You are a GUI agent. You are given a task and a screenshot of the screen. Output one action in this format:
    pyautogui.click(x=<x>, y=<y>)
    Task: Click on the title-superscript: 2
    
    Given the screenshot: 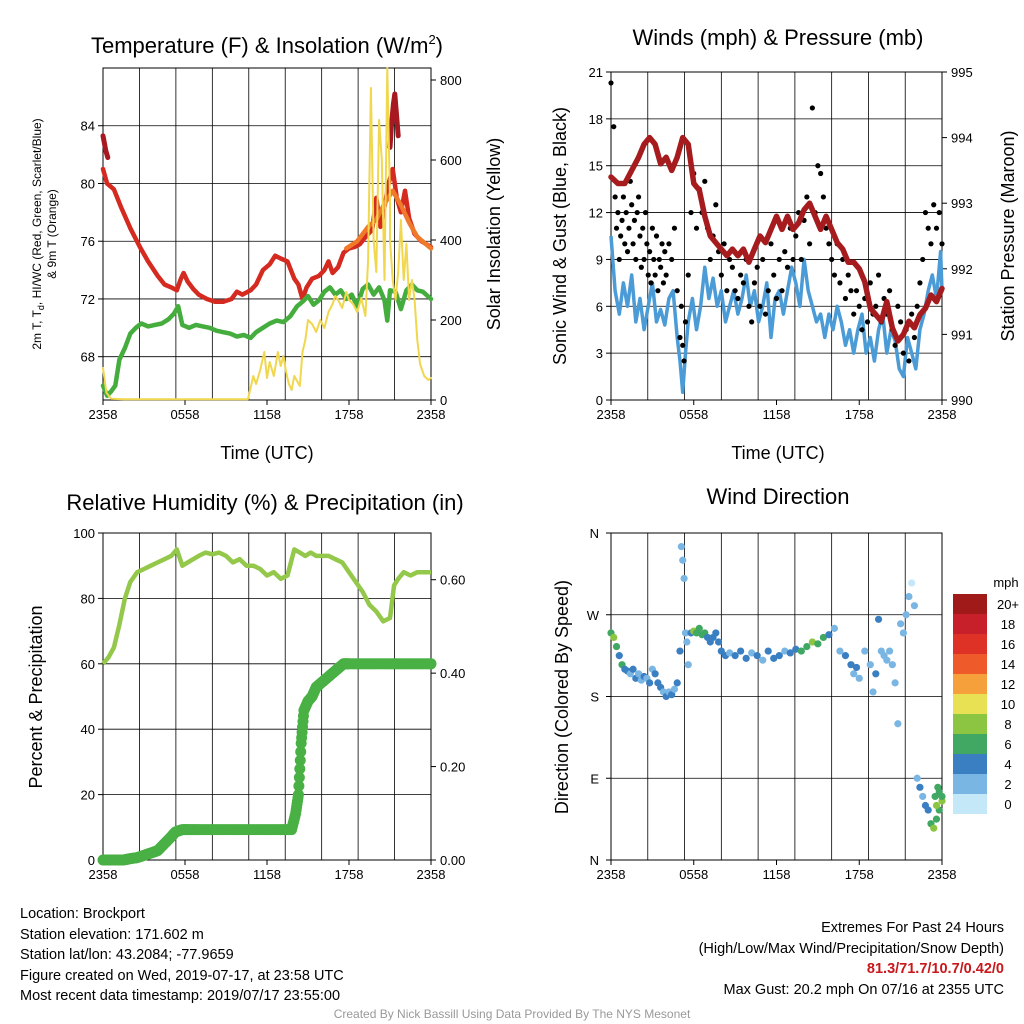 What is the action you would take?
    pyautogui.click(x=431, y=39)
    